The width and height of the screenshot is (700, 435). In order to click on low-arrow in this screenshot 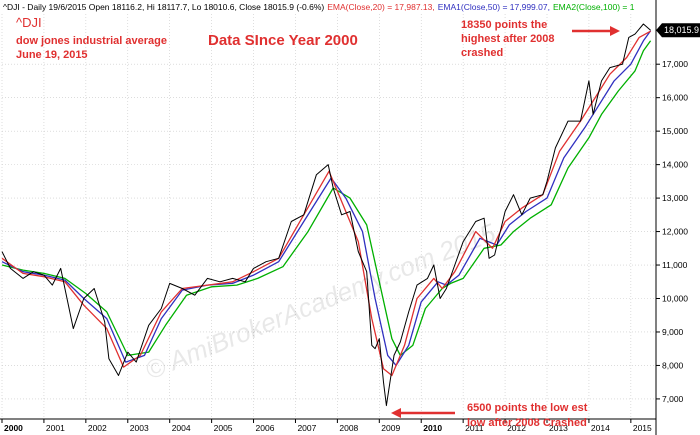, I will do `click(423, 413)`.